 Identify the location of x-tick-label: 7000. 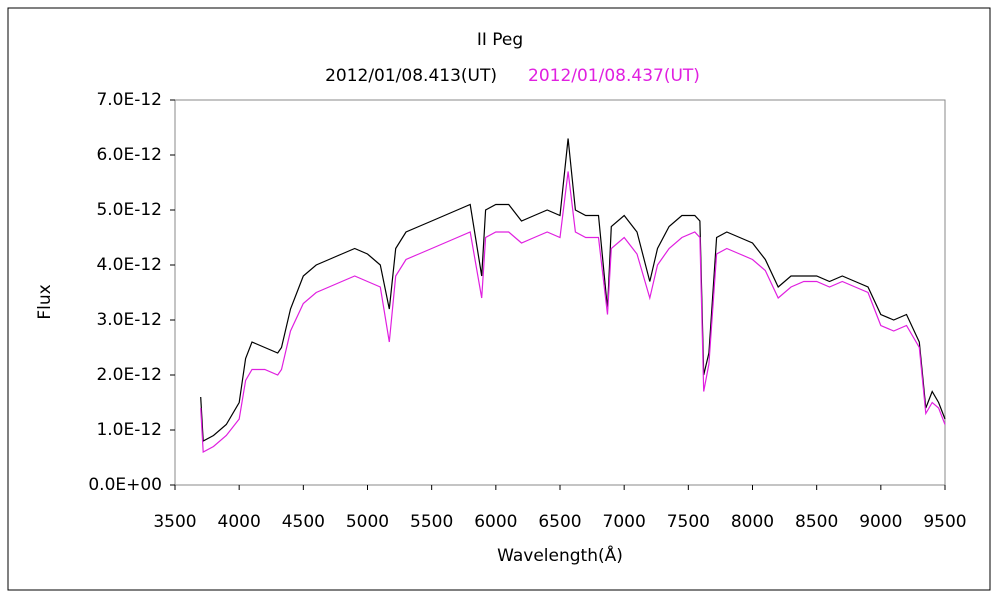
(624, 522).